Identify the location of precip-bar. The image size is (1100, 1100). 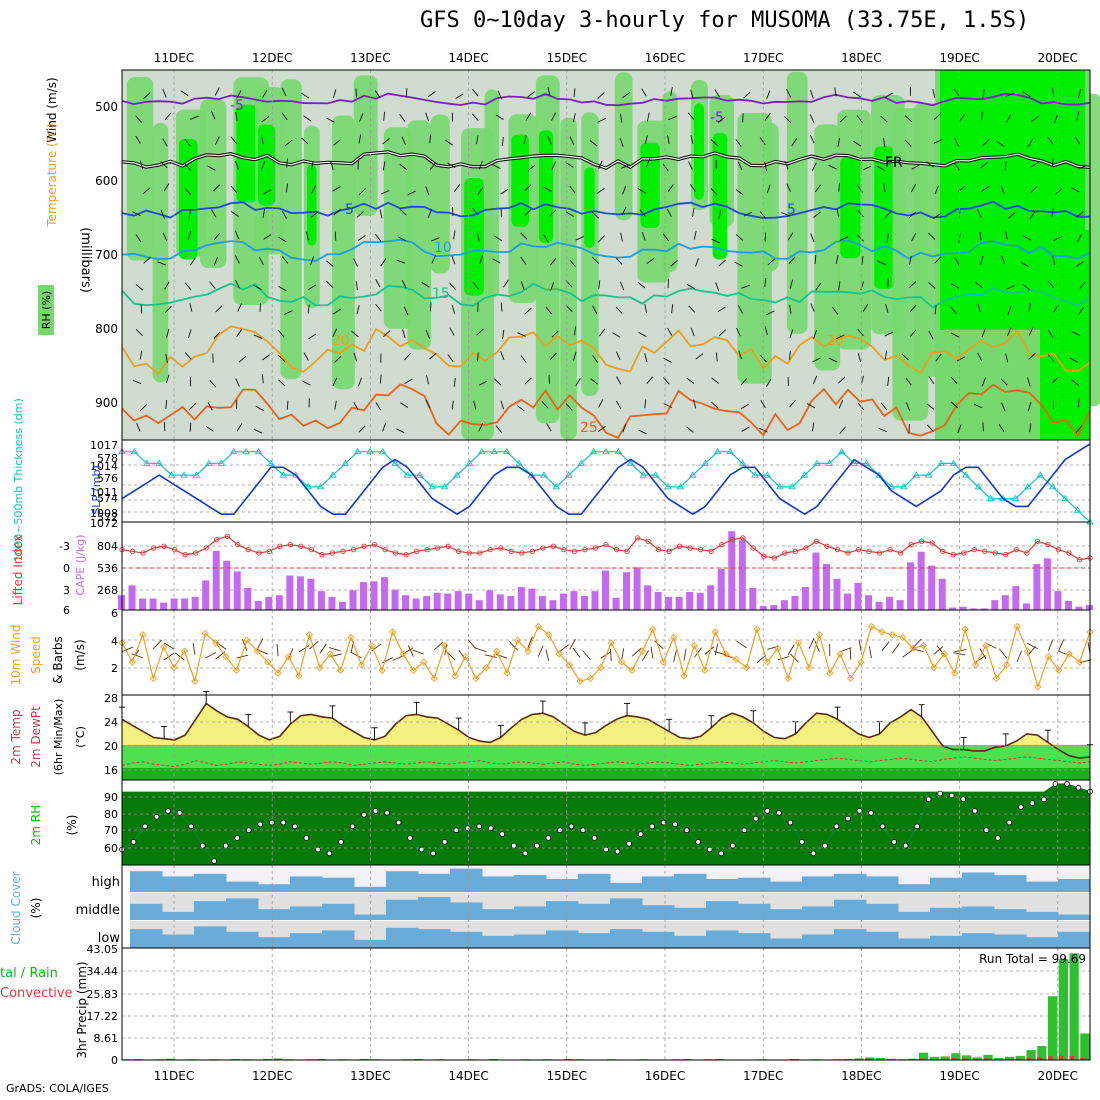
(1074, 1006).